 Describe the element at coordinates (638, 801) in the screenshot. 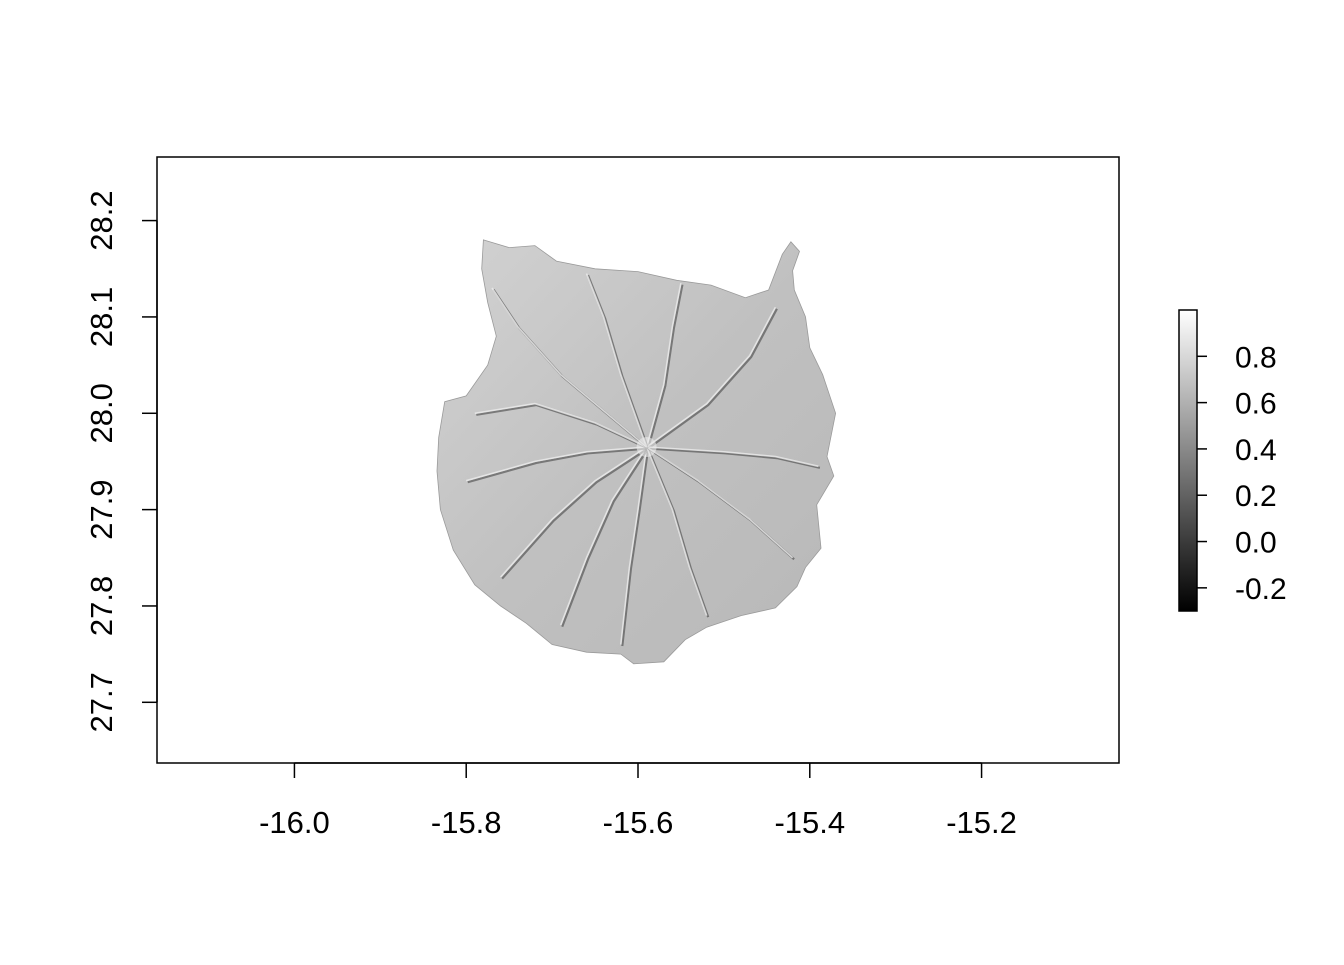

I see `x-axis: -16.0 -15.8 -15.6 -15.4 -15.2` at that location.